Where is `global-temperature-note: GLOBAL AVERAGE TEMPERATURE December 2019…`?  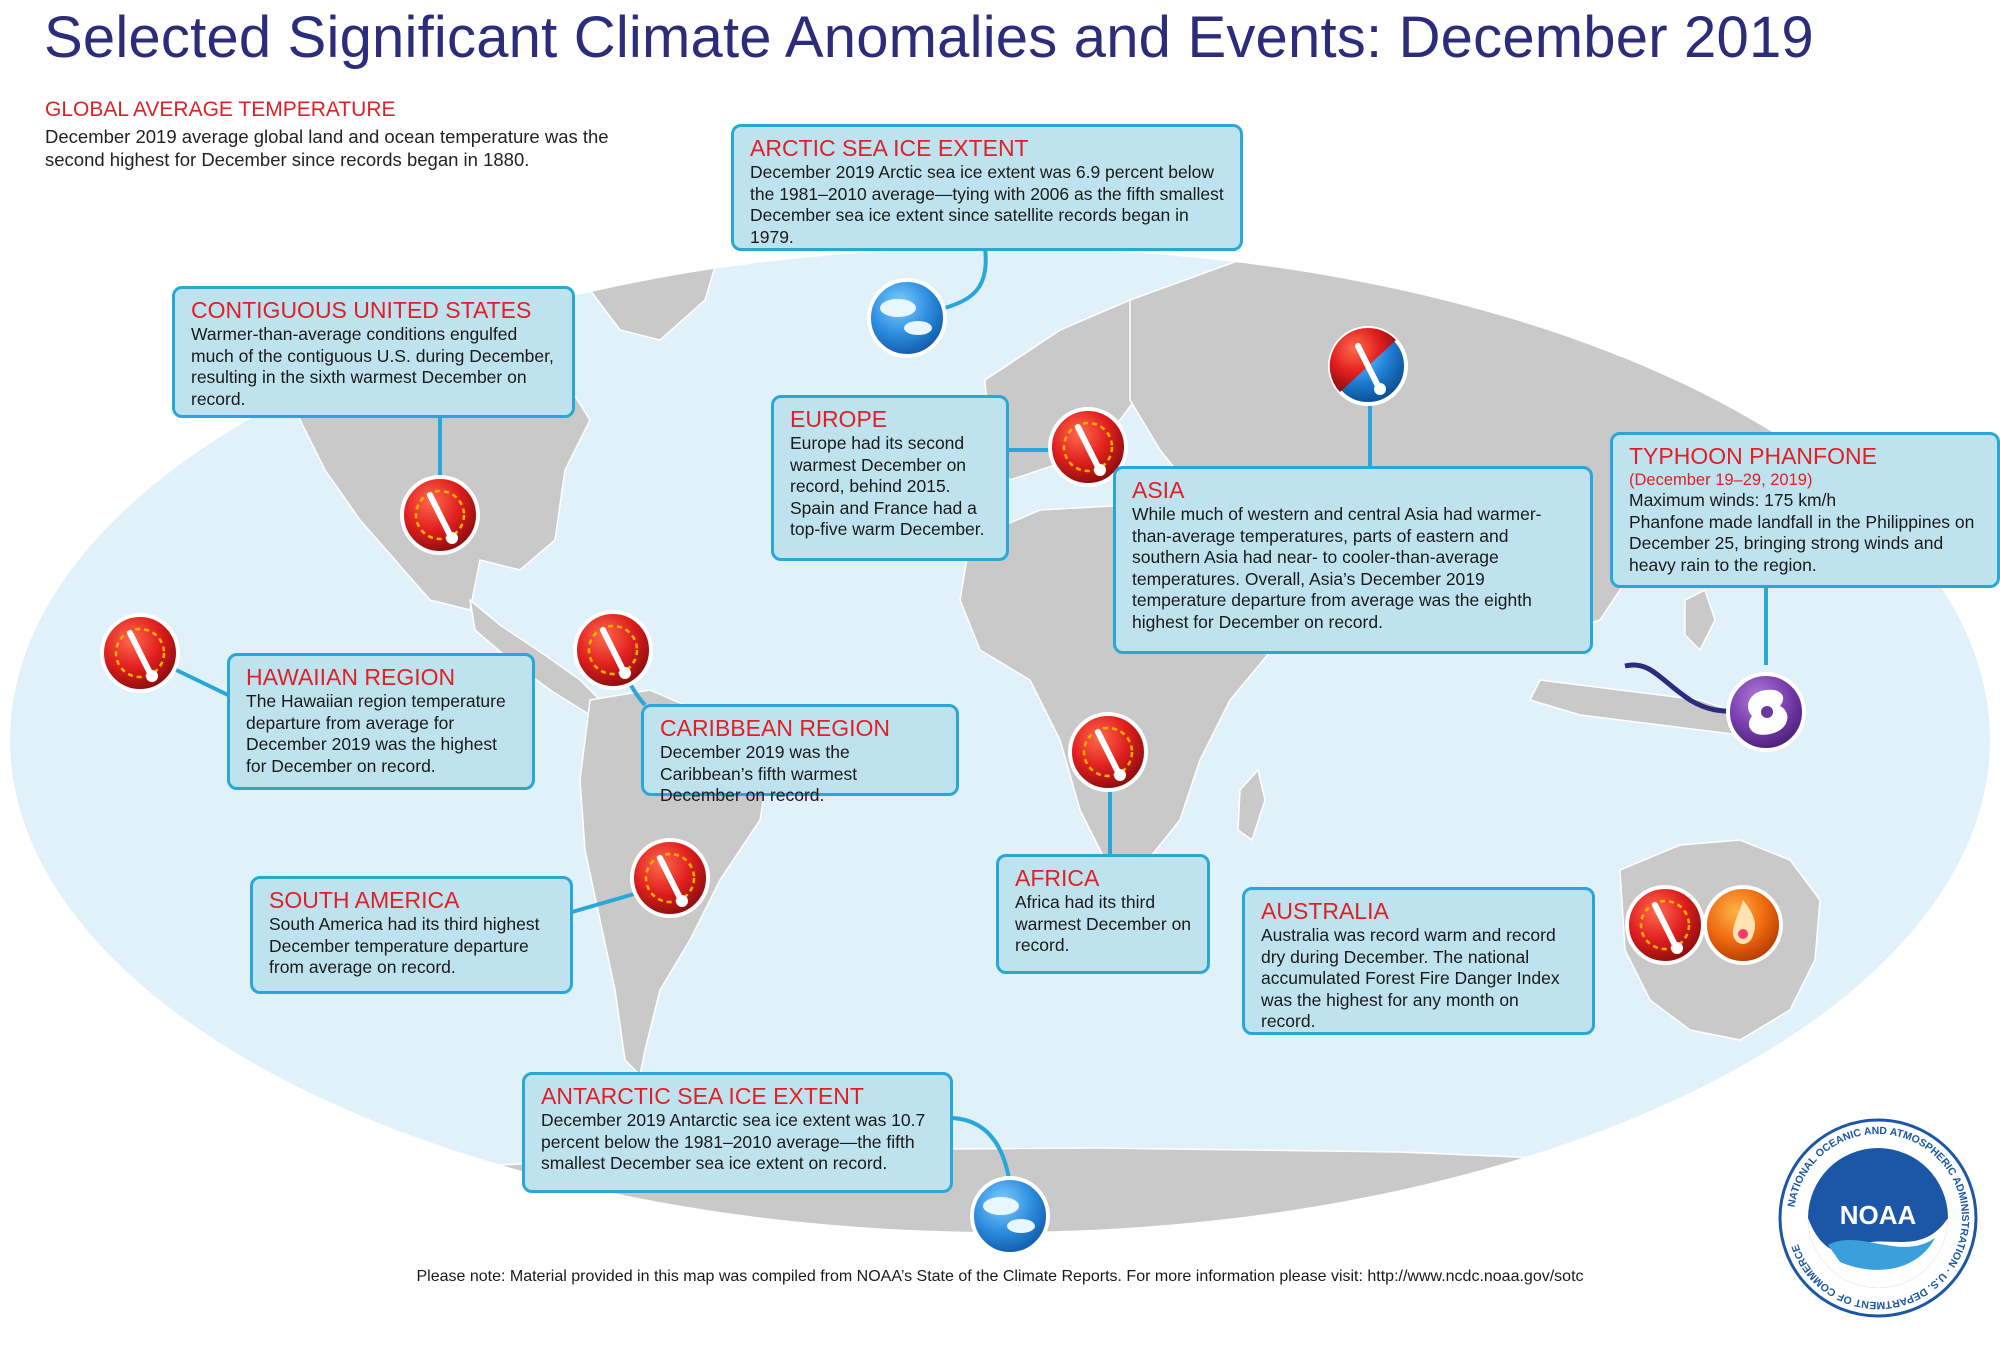 global-temperature-note: GLOBAL AVERAGE TEMPERATURE December 2019… is located at coordinates (335, 134).